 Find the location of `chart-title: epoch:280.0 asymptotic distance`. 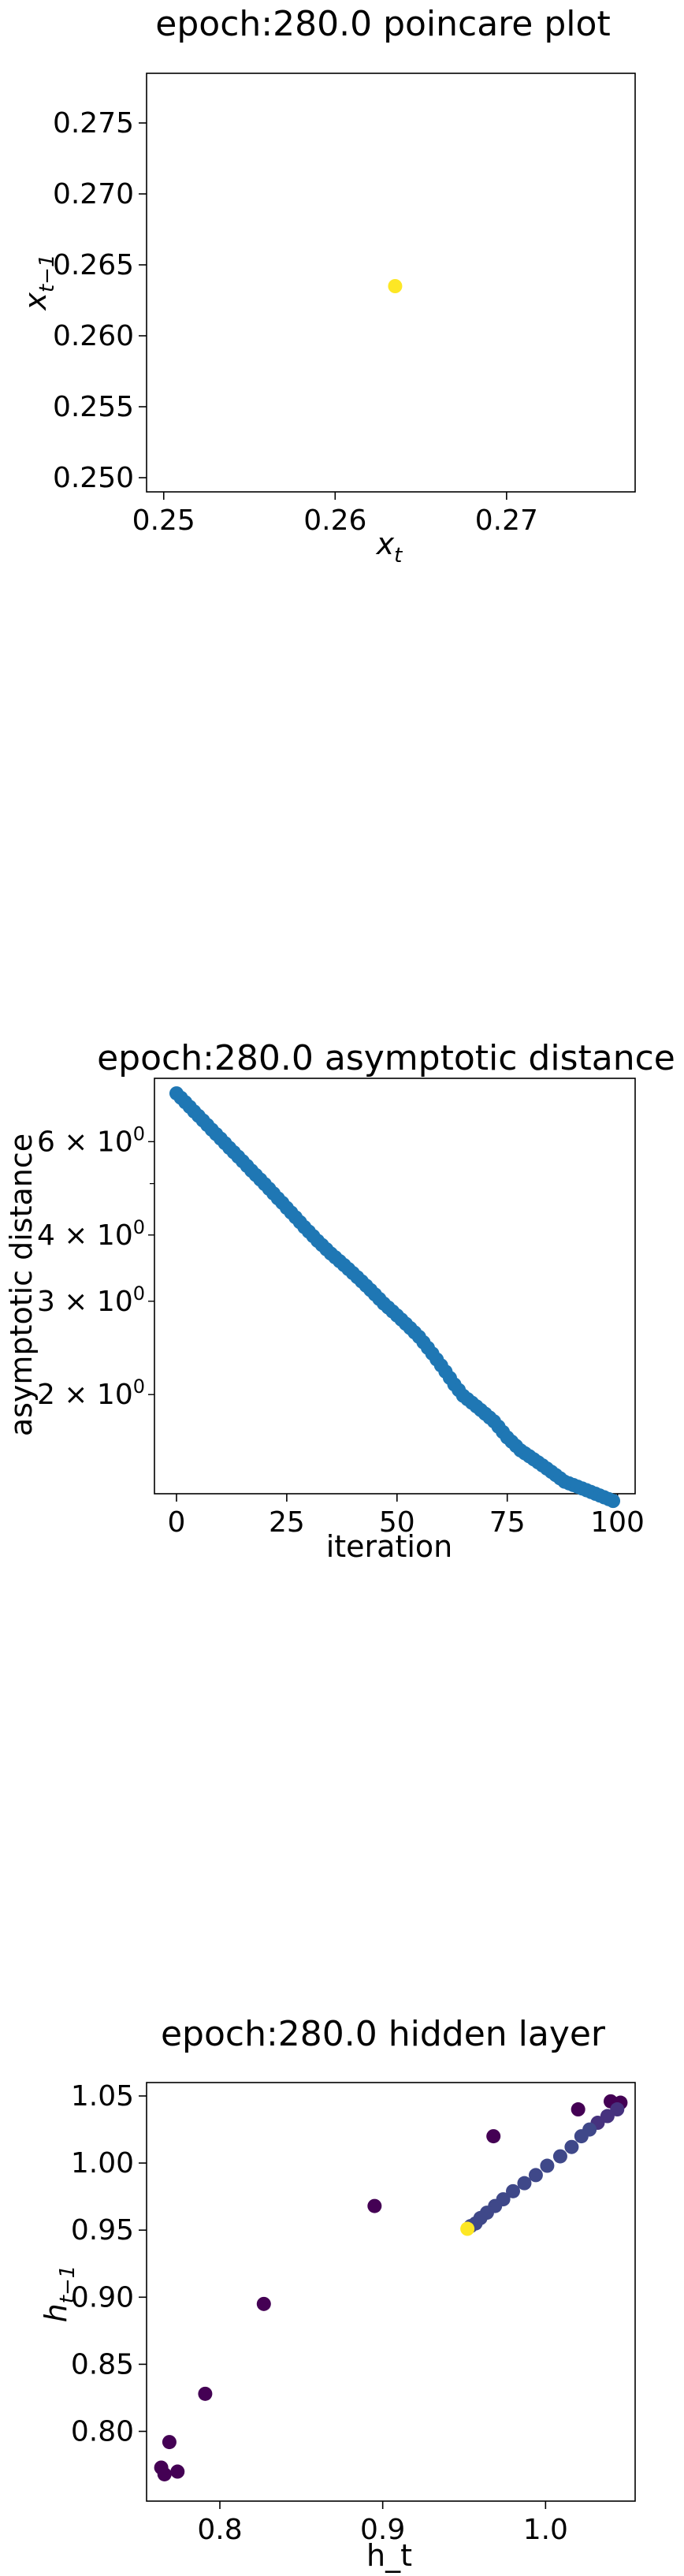

chart-title: epoch:280.0 asymptotic distance is located at coordinates (386, 1058).